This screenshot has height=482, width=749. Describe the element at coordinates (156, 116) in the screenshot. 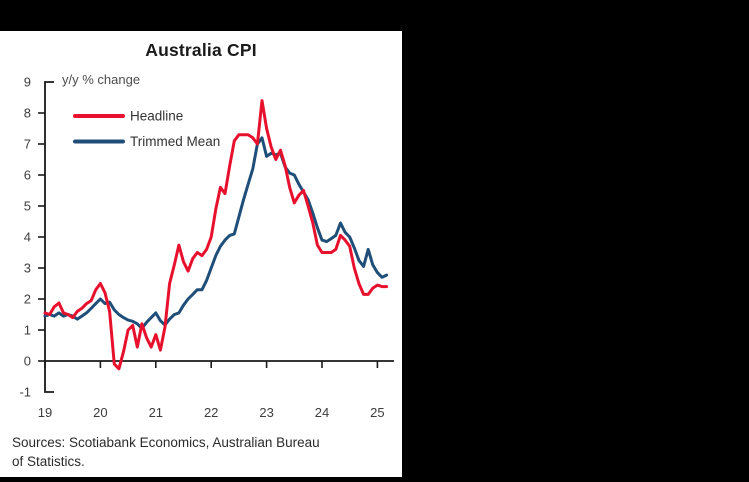

I see `legend-label-headline: Headline` at that location.